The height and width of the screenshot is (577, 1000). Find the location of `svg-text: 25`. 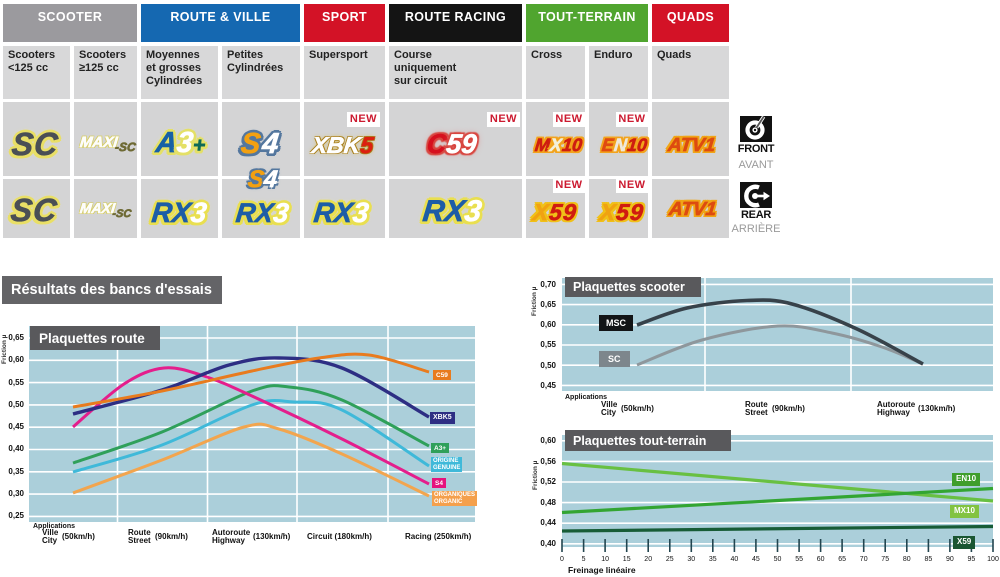

svg-text: 25 is located at coordinates (670, 559).